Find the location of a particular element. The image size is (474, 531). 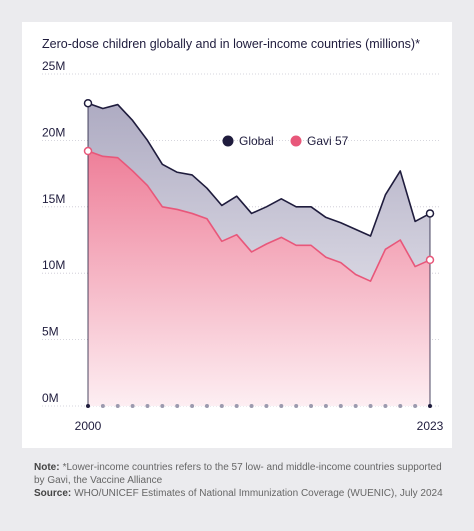

y-tick-label: 0M is located at coordinates (50, 398).